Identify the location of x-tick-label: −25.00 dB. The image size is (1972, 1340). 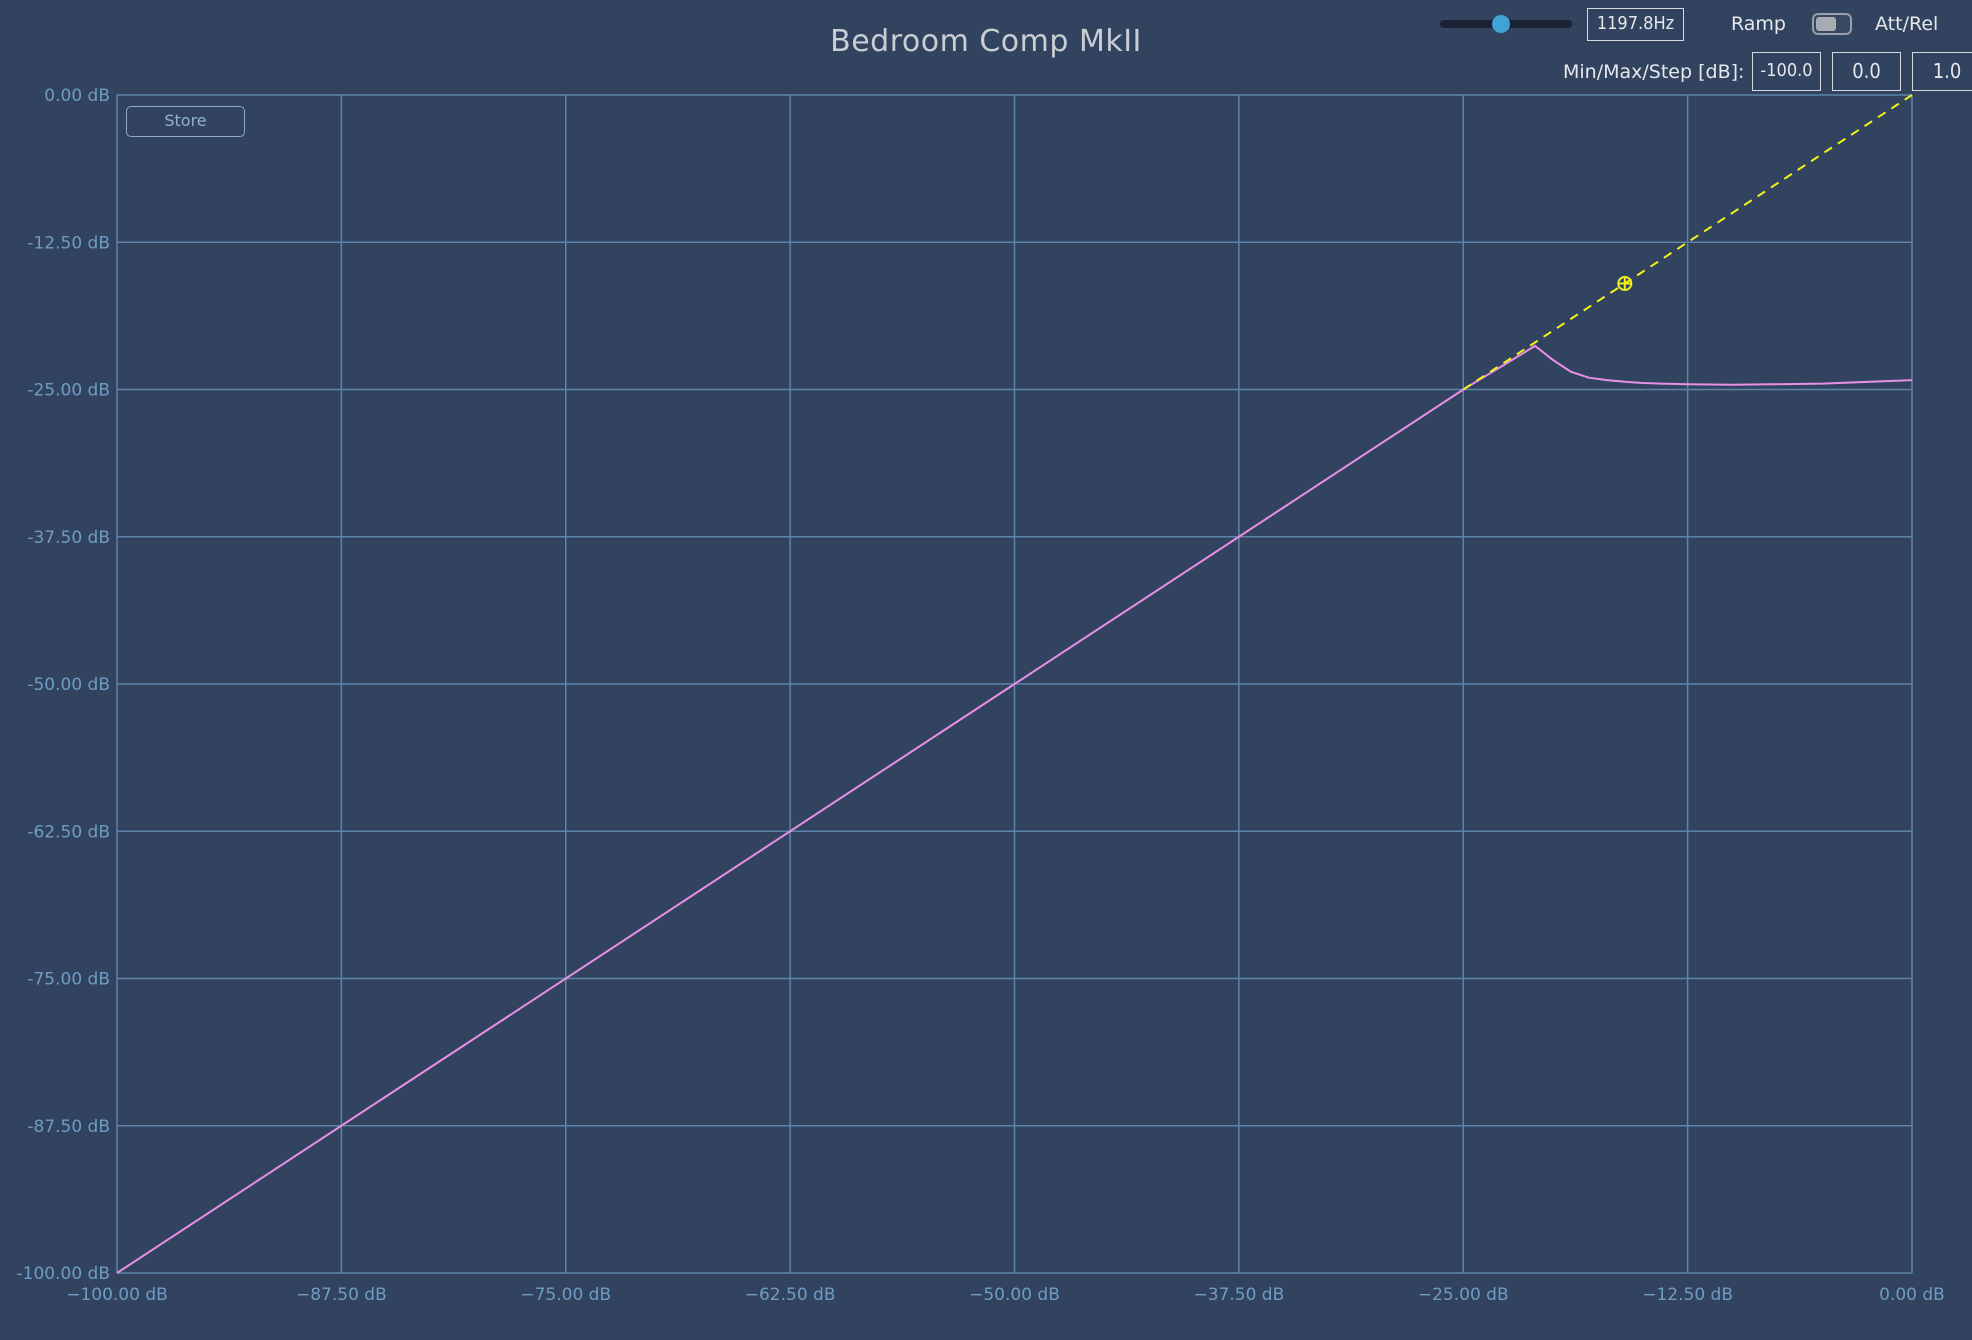
(1463, 1295).